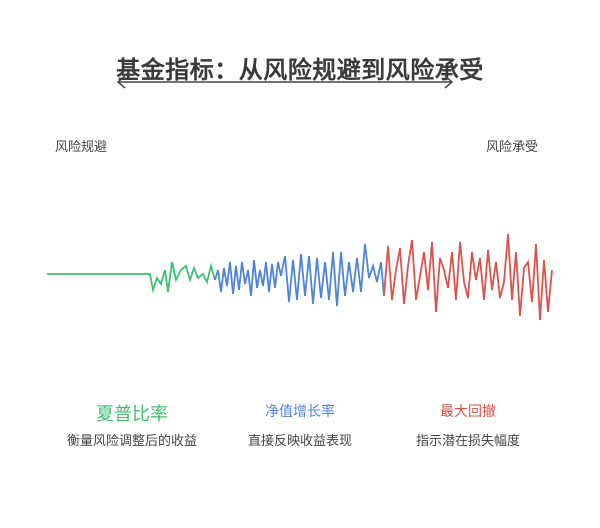  What do you see at coordinates (512, 147) in the screenshot?
I see `risk-tolerant-label: 风险承受` at bounding box center [512, 147].